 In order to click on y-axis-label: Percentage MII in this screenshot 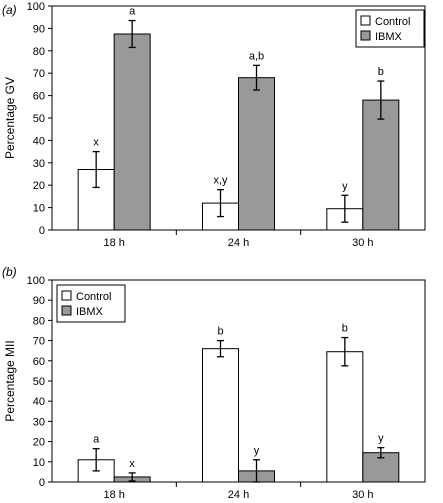, I will do `click(10, 380)`.